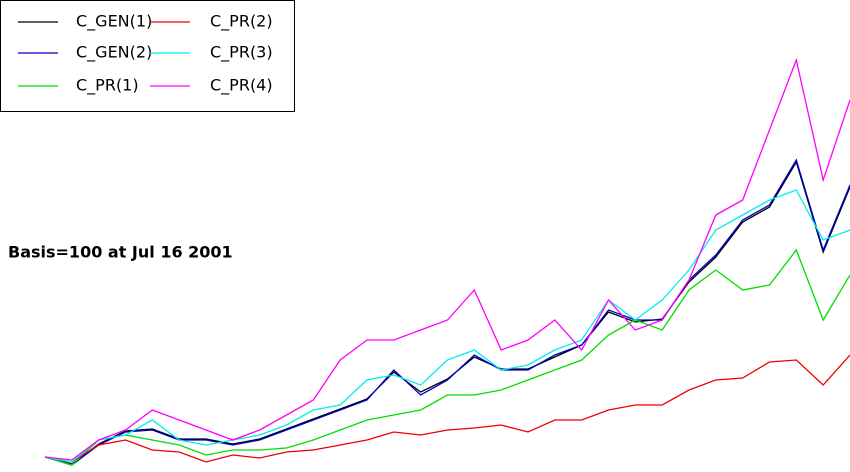 The width and height of the screenshot is (850, 472). I want to click on legend-box, so click(147, 56).